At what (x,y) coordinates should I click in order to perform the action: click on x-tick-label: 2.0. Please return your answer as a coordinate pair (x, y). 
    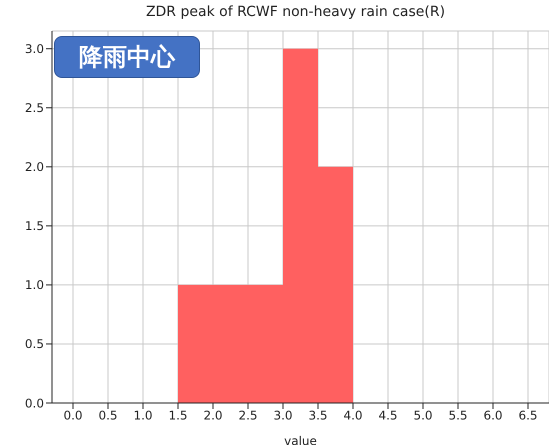
    Looking at the image, I should click on (213, 415).